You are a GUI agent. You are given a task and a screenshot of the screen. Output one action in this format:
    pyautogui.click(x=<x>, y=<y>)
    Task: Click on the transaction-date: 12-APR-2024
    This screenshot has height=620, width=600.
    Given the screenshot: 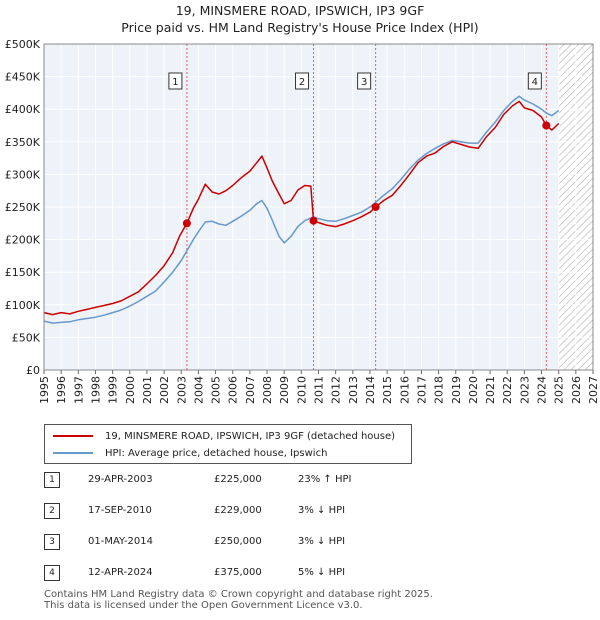 What is the action you would take?
    pyautogui.click(x=120, y=572)
    